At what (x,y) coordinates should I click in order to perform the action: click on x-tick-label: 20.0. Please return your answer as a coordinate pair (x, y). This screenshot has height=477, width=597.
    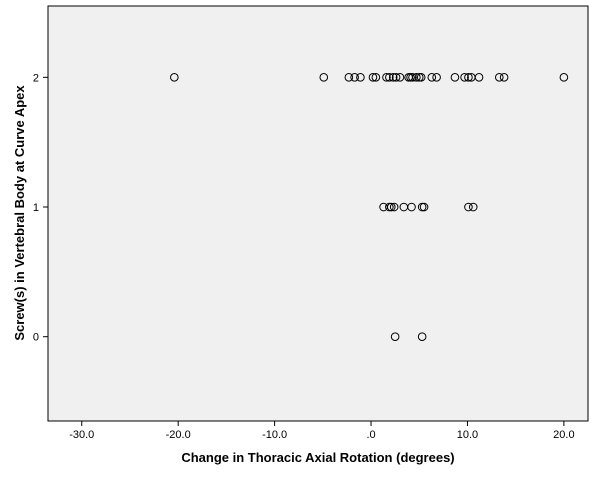
    Looking at the image, I should click on (563, 435).